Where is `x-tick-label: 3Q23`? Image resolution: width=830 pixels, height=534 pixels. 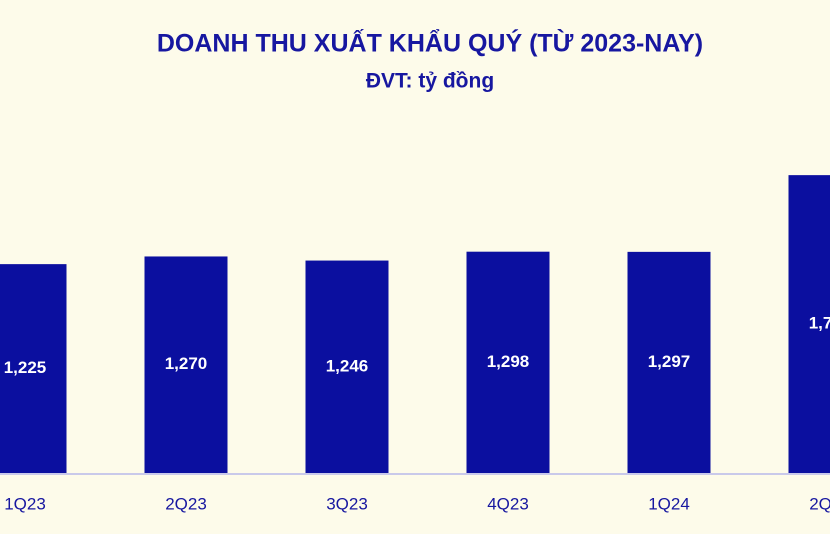
x-tick-label: 3Q23 is located at coordinates (347, 503).